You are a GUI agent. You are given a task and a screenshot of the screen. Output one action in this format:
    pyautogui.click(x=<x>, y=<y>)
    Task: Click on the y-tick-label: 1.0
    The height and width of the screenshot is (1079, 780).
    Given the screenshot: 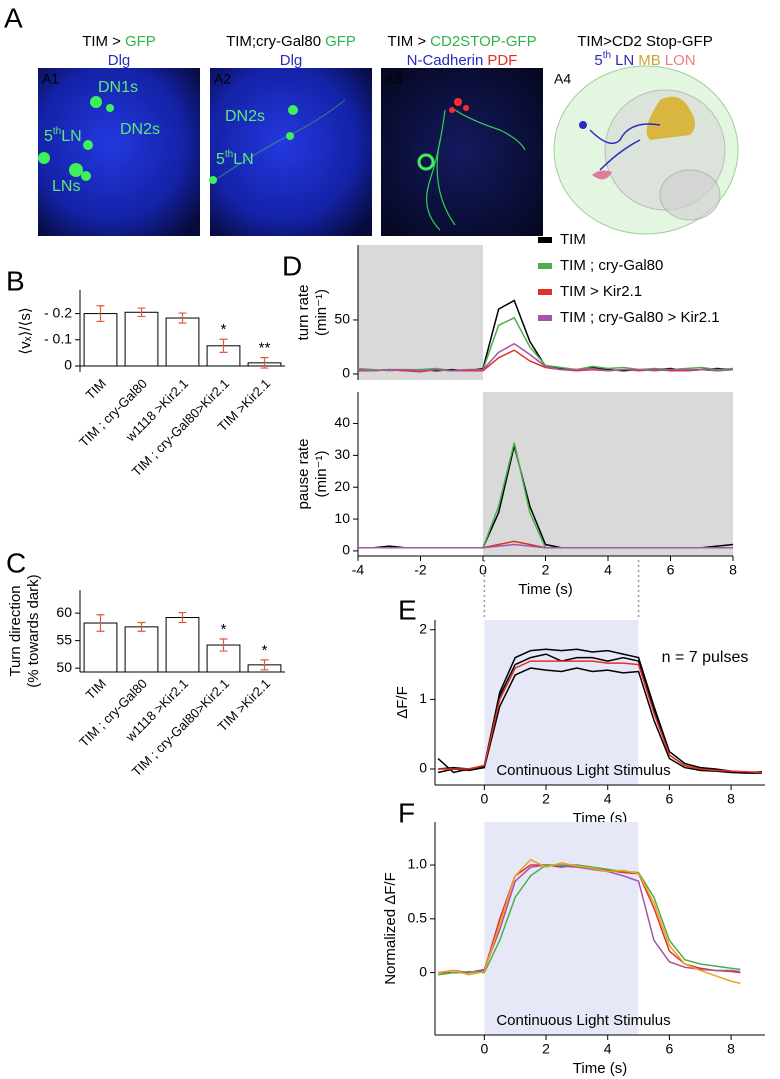 What is the action you would take?
    pyautogui.click(x=418, y=864)
    